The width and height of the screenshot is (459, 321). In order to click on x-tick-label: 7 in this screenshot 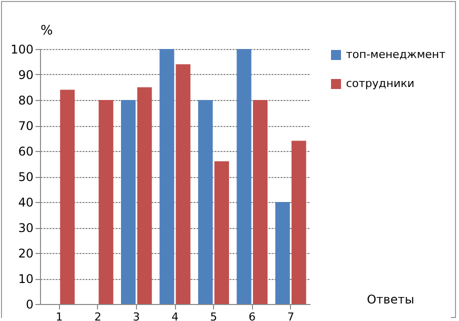, I will do `click(290, 315)`.